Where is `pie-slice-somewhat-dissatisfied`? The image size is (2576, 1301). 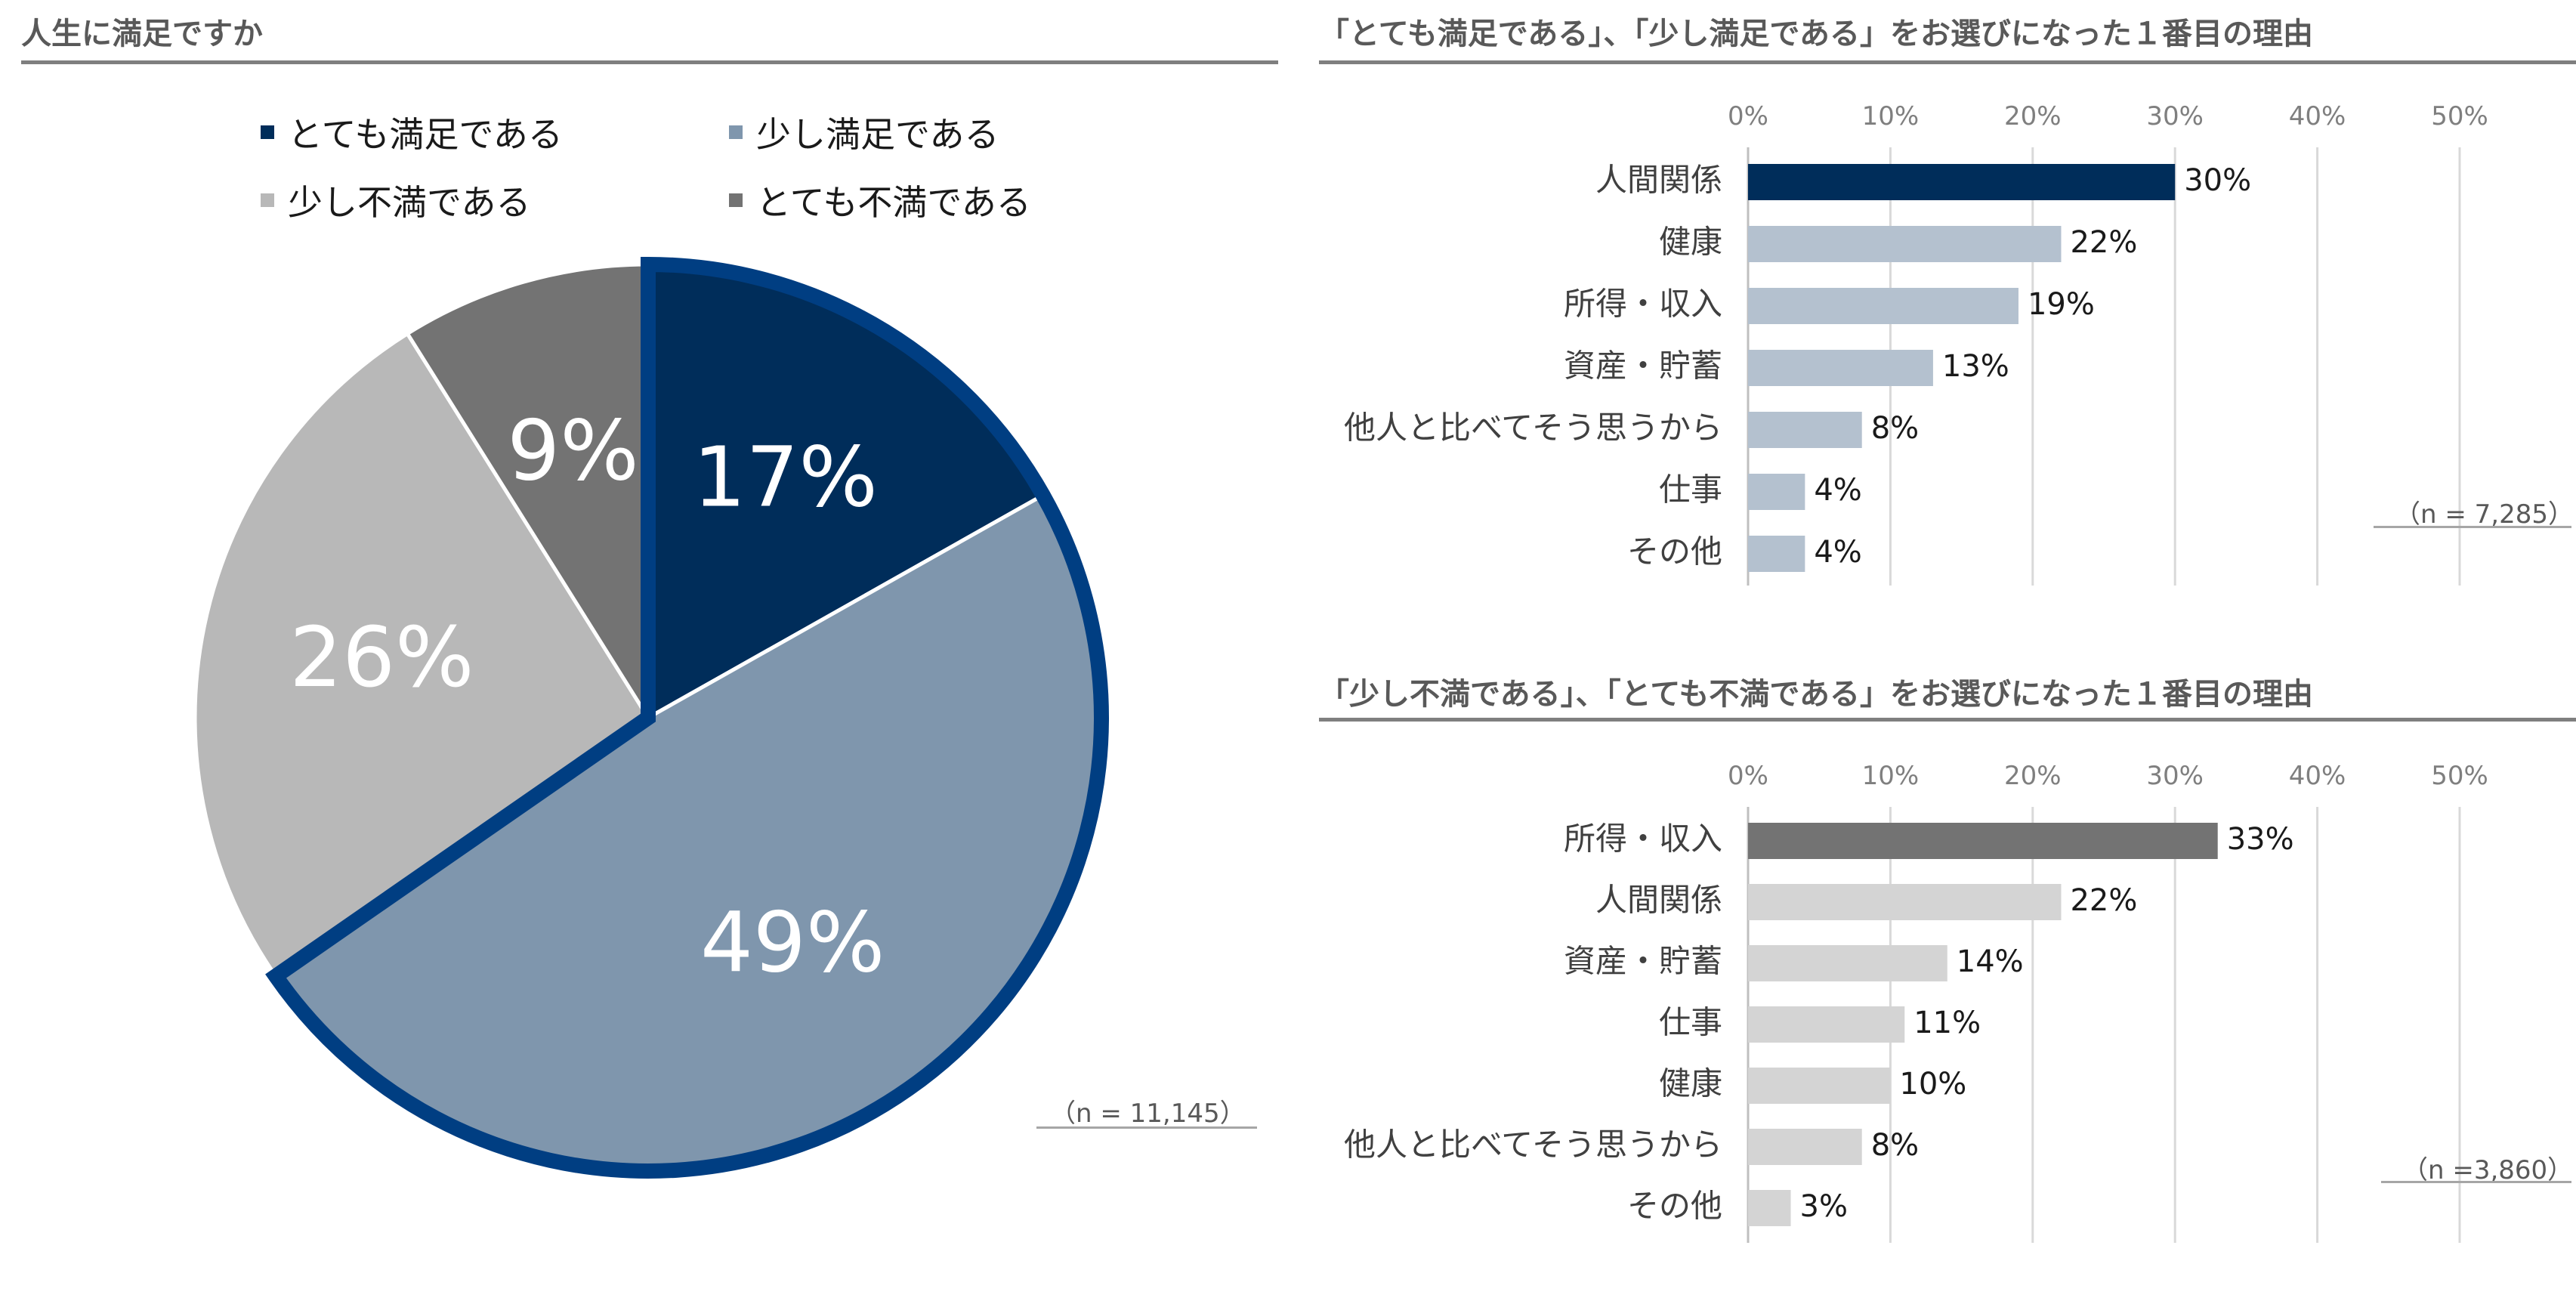
pie-slice-somewhat-dissatisfied is located at coordinates (422, 655).